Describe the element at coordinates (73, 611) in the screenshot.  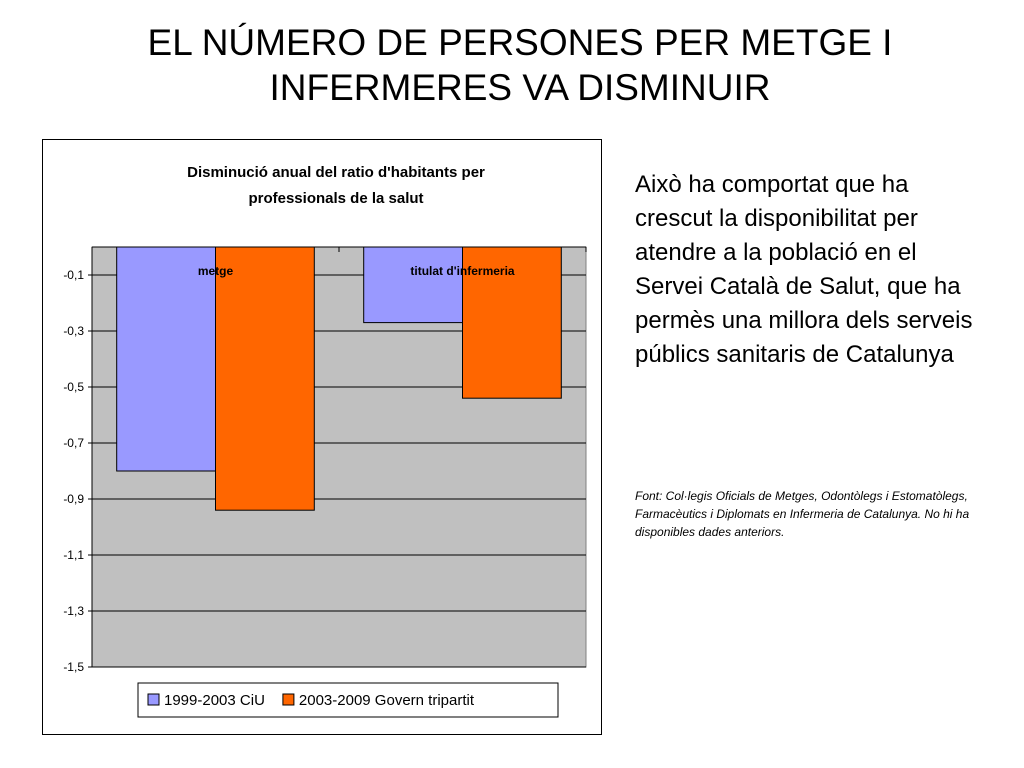
I see `y-tick-label: -1,3` at that location.